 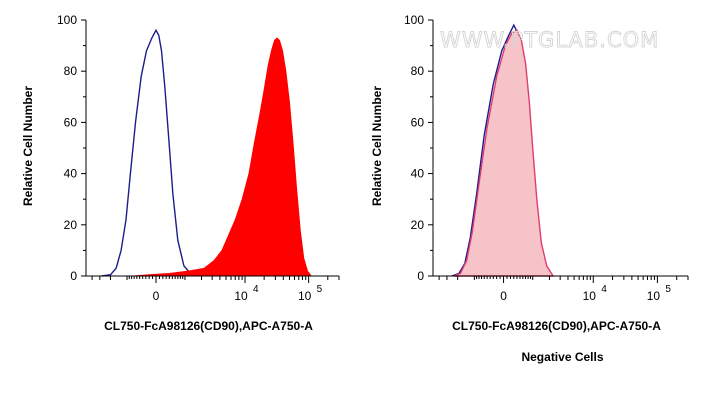 What do you see at coordinates (150, 152) in the screenshot?
I see `series-control-line` at bounding box center [150, 152].